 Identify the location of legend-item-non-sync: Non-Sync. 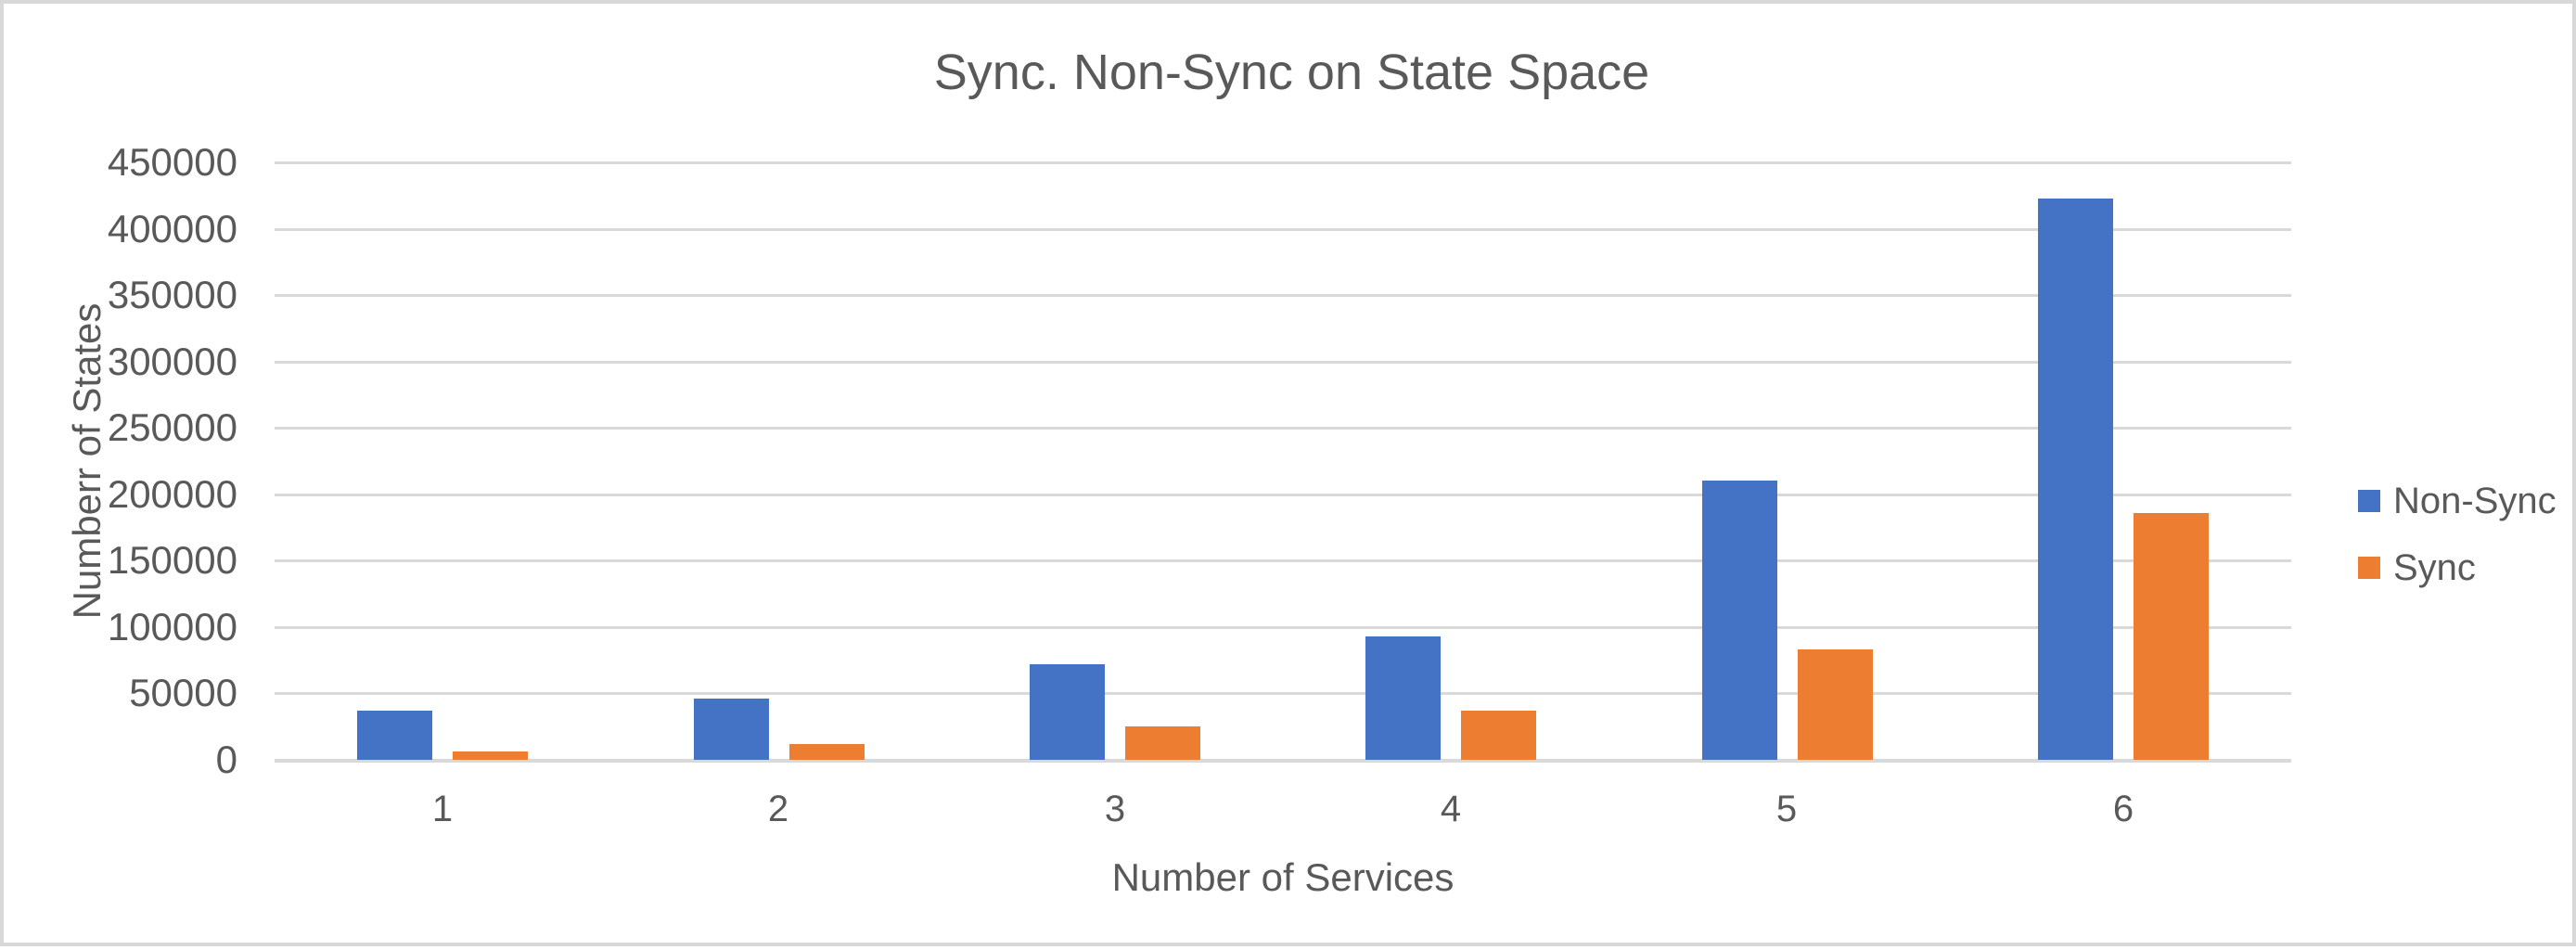
(2457, 501).